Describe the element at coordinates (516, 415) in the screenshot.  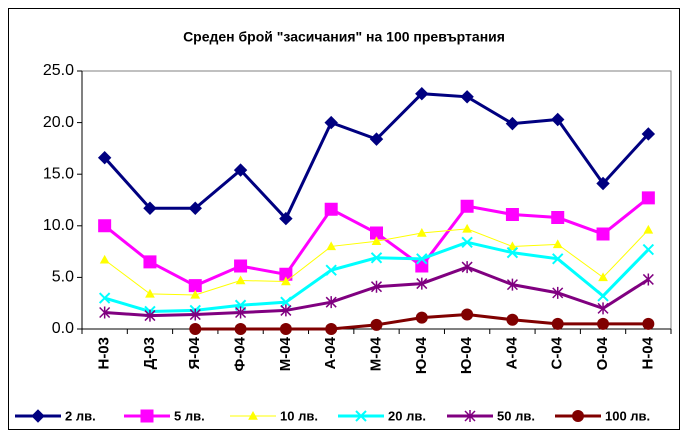
I see `legend-label: 50 лв.` at that location.